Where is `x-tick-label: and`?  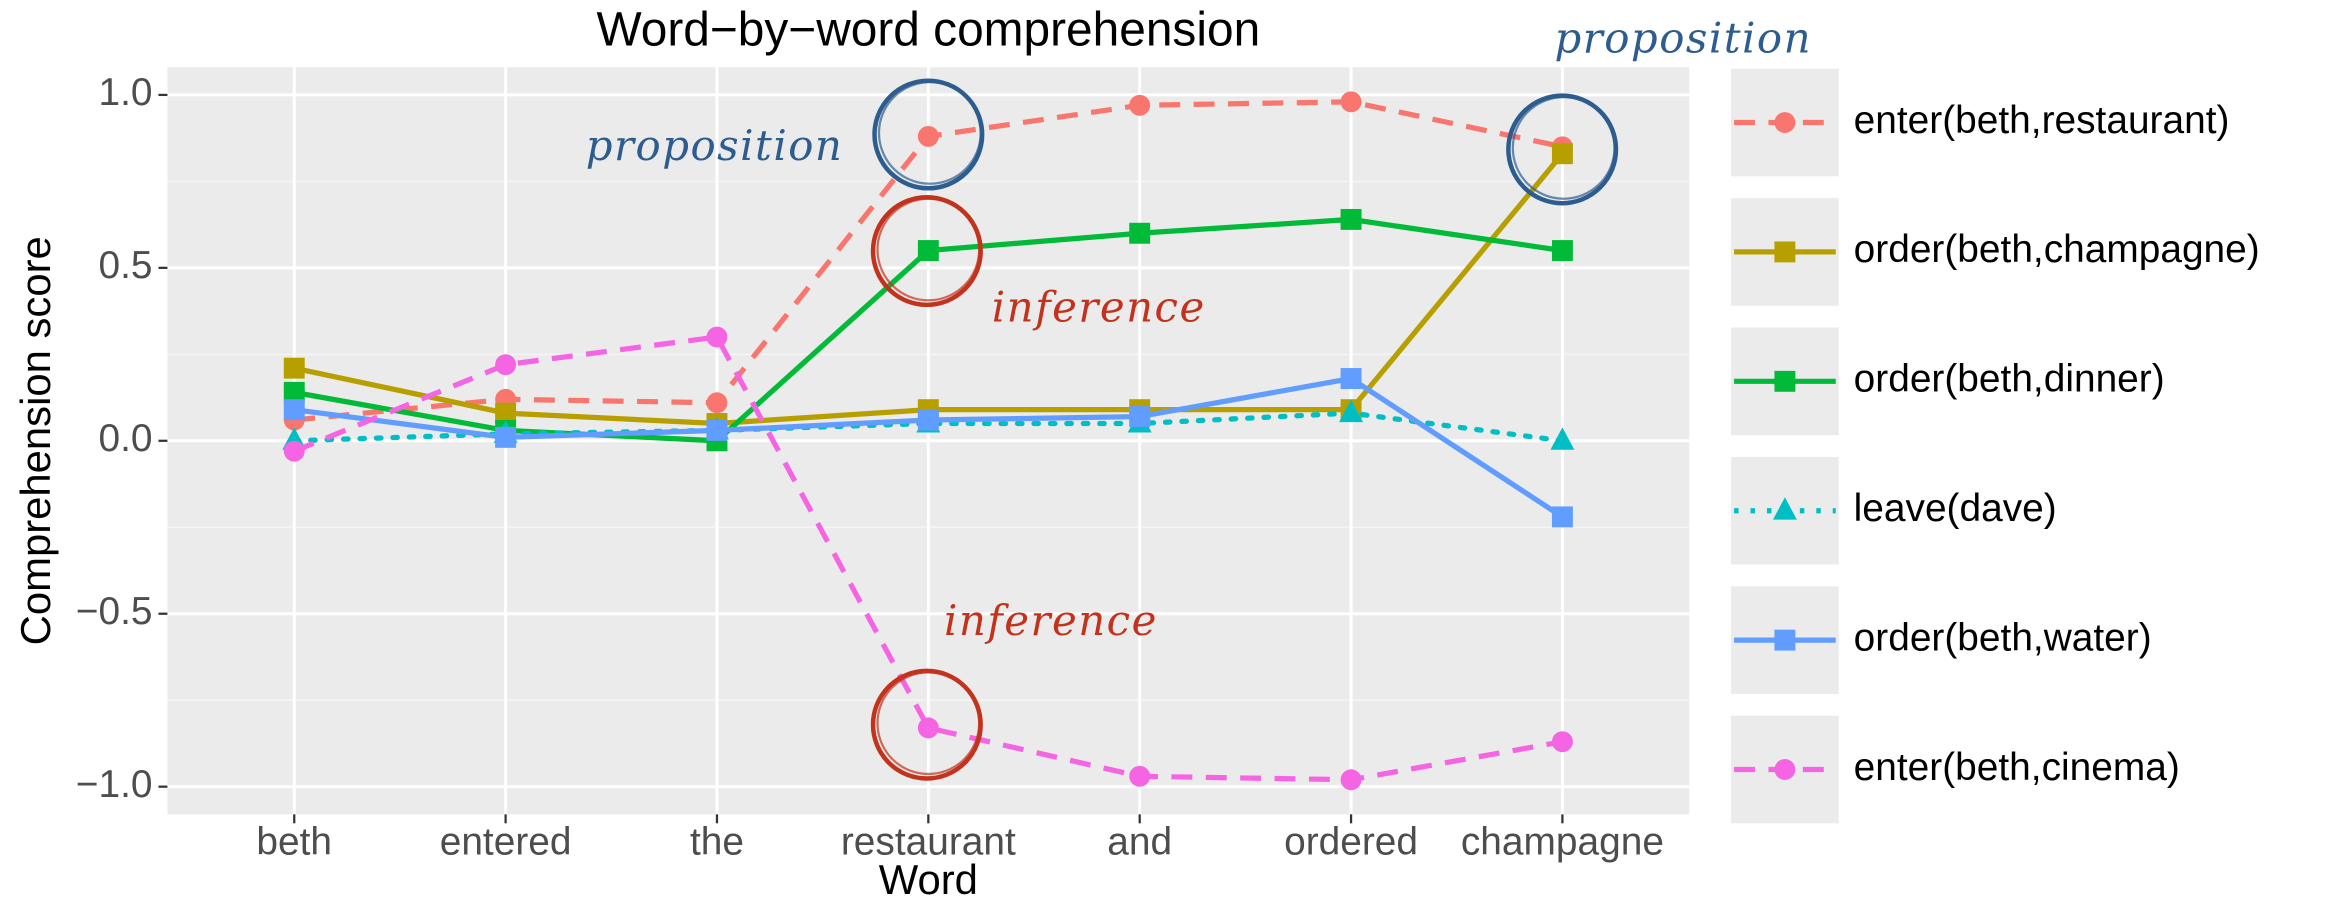 x-tick-label: and is located at coordinates (1139, 841).